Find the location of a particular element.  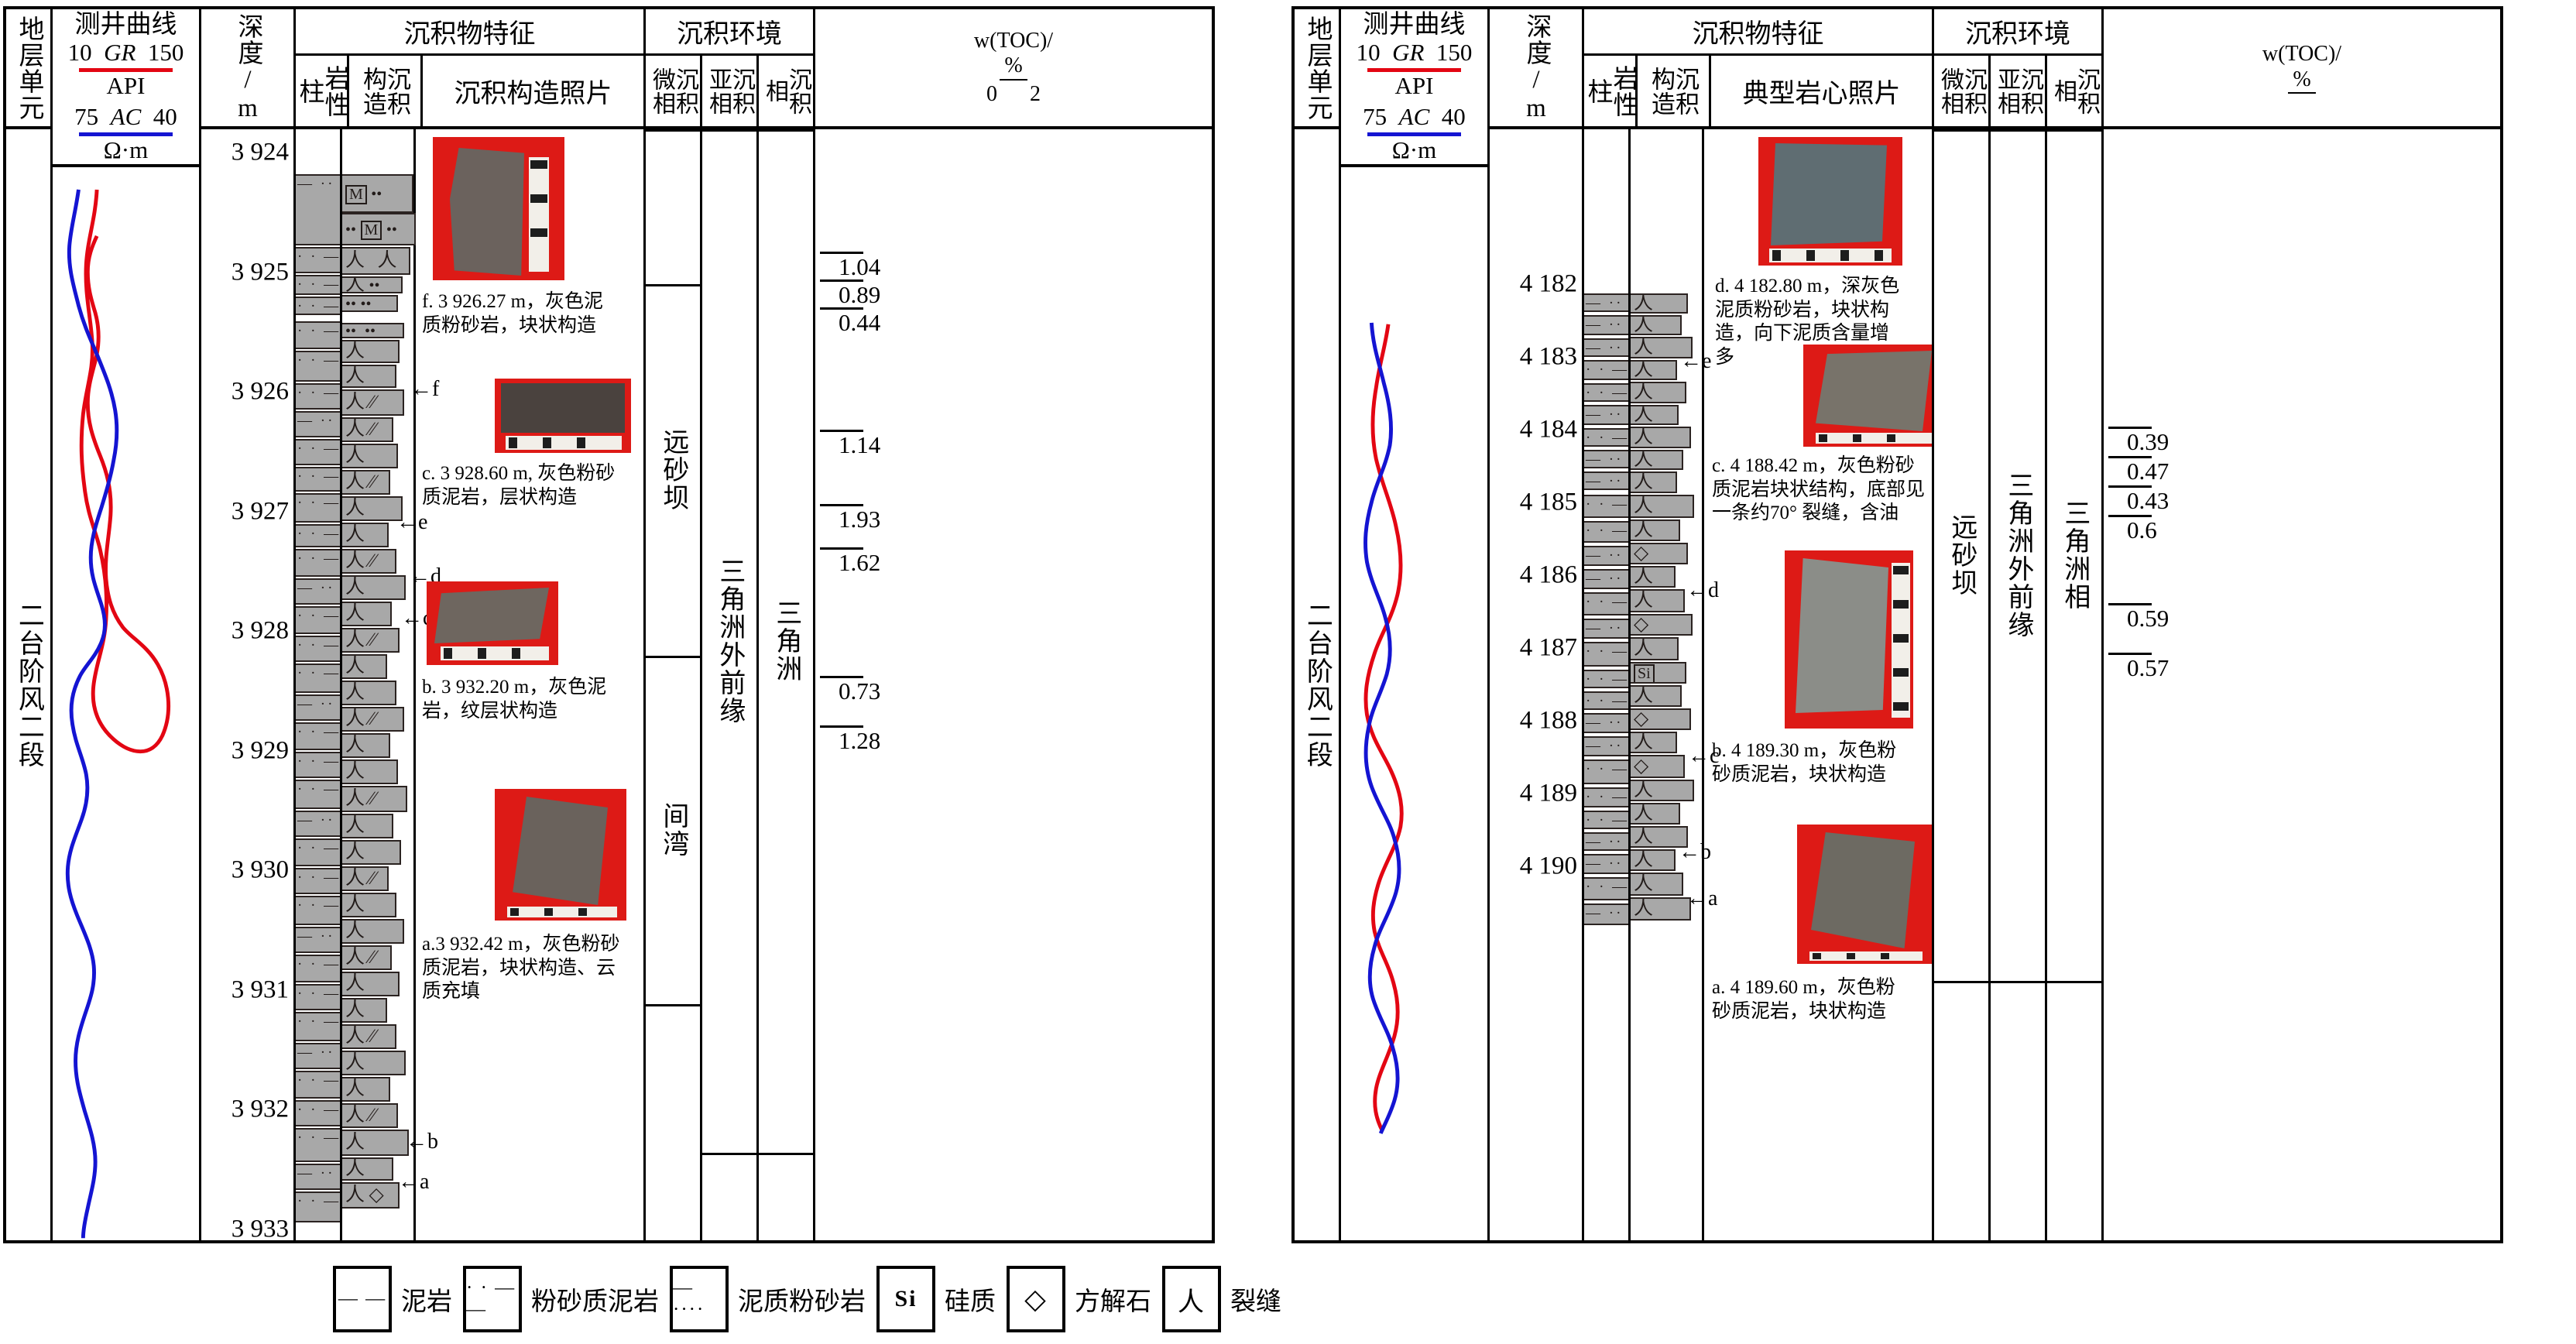

header-photo-right: 典型岩心照片 is located at coordinates (1821, 91).